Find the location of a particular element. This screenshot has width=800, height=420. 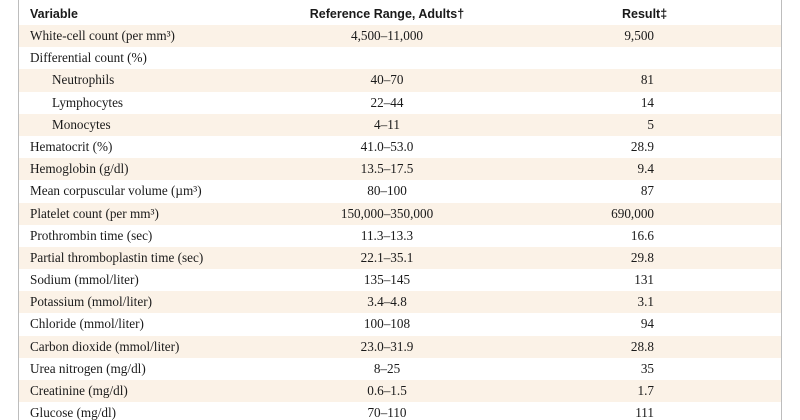

row-result: 14 is located at coordinates (647, 102).